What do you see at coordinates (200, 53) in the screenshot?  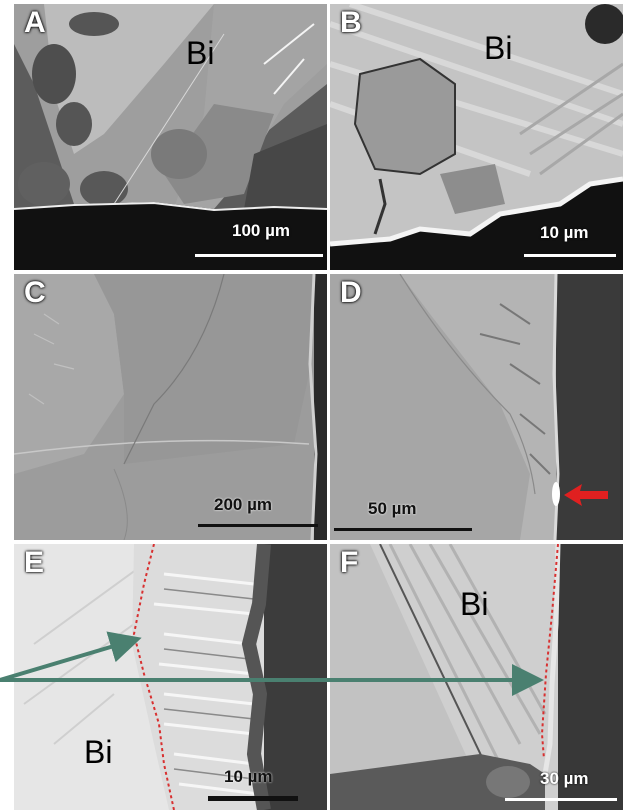 I see `panel-a-material-label: Bi` at bounding box center [200, 53].